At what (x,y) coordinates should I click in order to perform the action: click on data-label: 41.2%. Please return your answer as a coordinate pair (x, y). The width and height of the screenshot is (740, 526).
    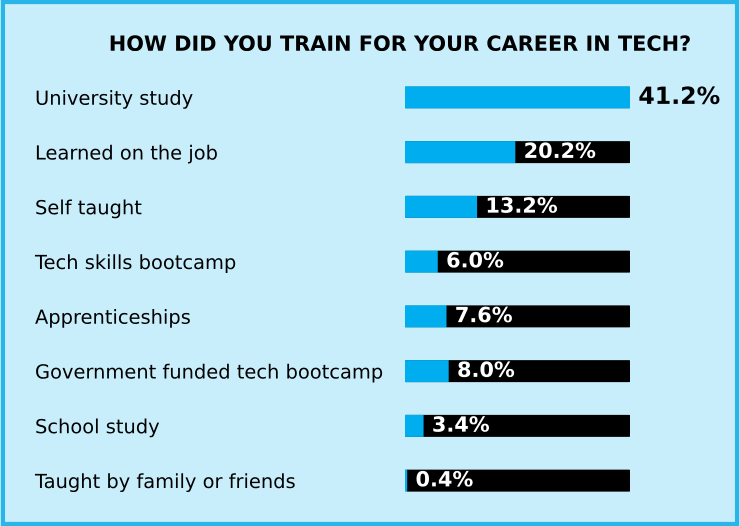
    Looking at the image, I should click on (679, 95).